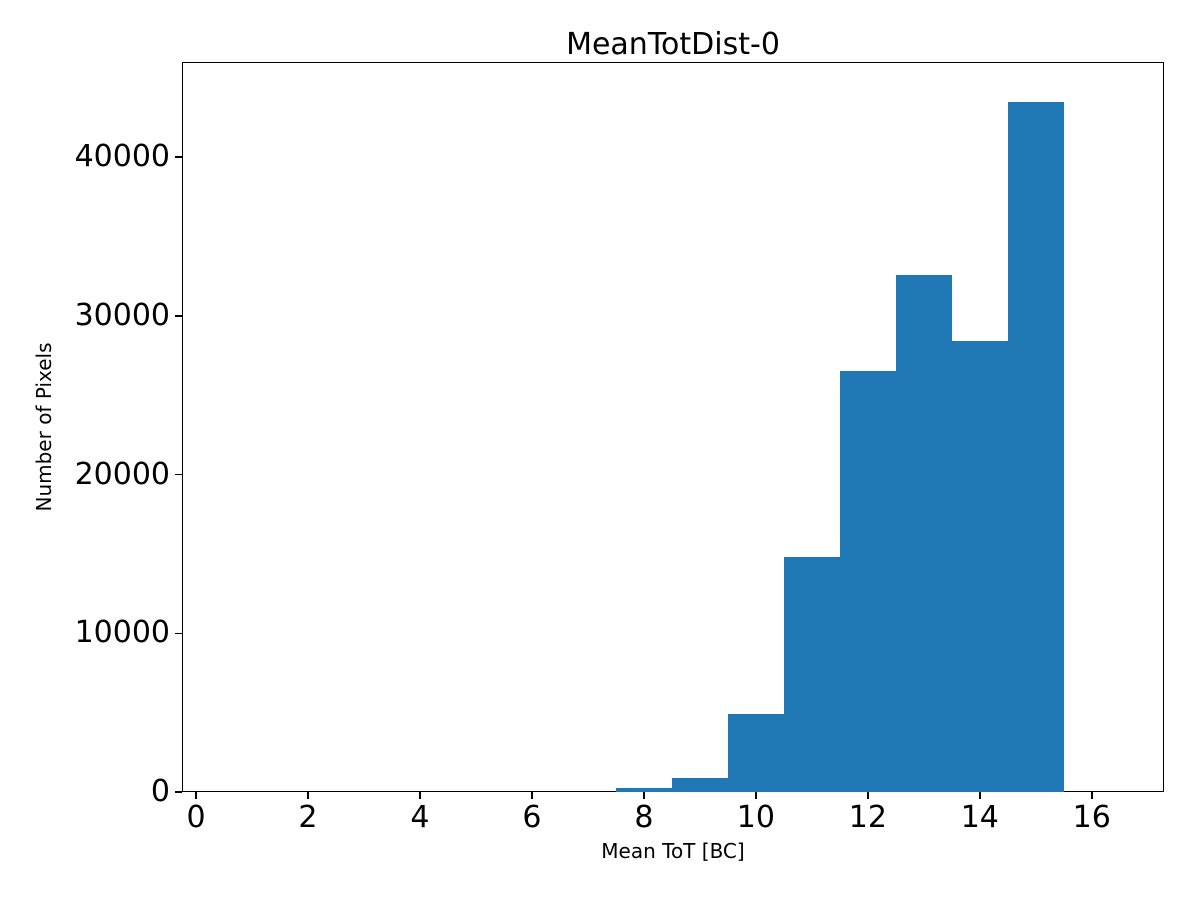  What do you see at coordinates (673, 44) in the screenshot?
I see `chart-title: MeanTotDist-0` at bounding box center [673, 44].